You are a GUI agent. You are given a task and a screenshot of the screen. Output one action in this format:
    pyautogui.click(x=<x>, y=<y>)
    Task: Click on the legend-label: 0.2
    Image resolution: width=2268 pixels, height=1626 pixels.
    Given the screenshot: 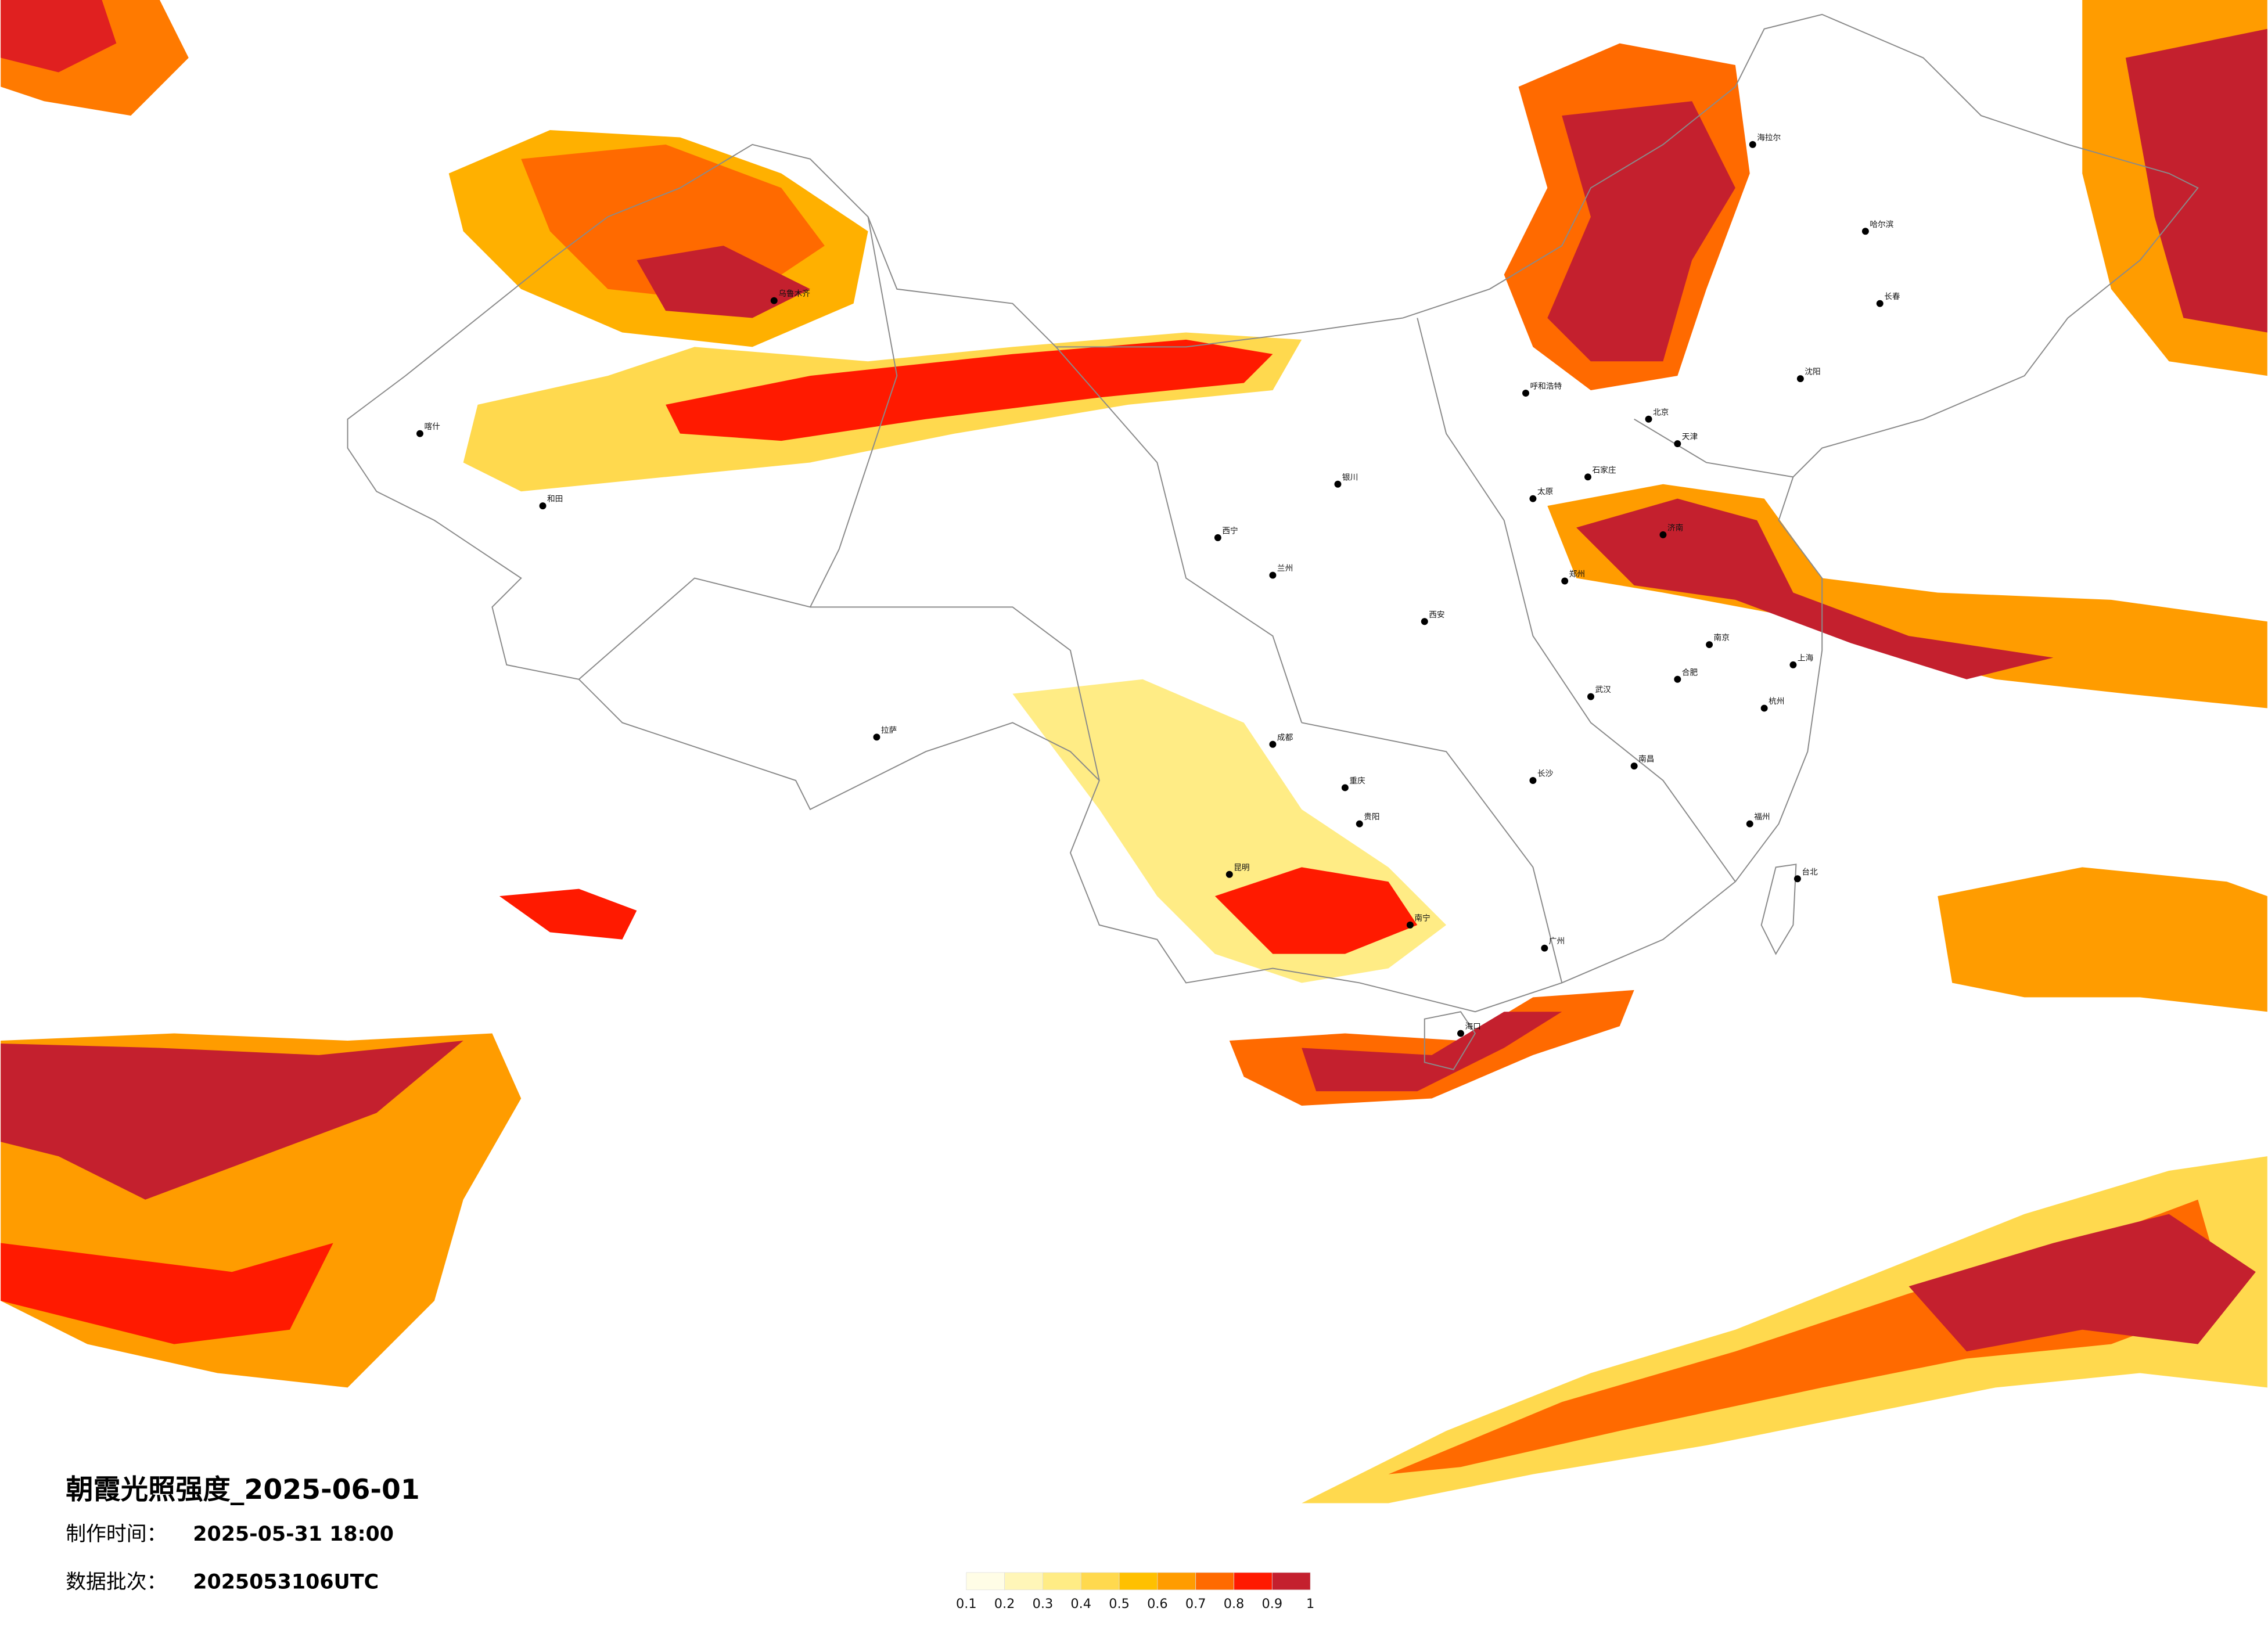 What is the action you would take?
    pyautogui.click(x=1004, y=1603)
    